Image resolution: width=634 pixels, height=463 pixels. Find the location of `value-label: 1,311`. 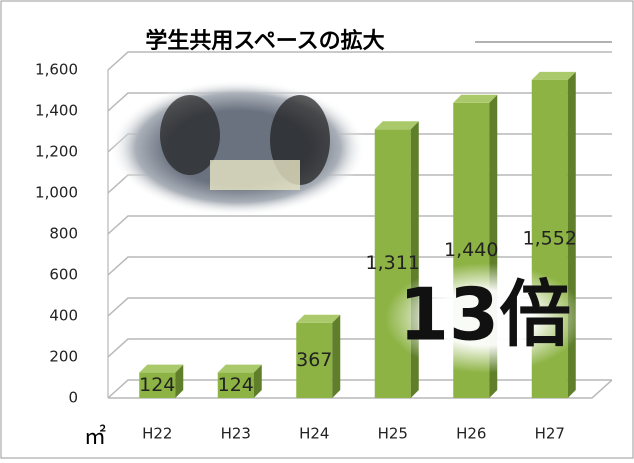

value-label: 1,311 is located at coordinates (393, 263).